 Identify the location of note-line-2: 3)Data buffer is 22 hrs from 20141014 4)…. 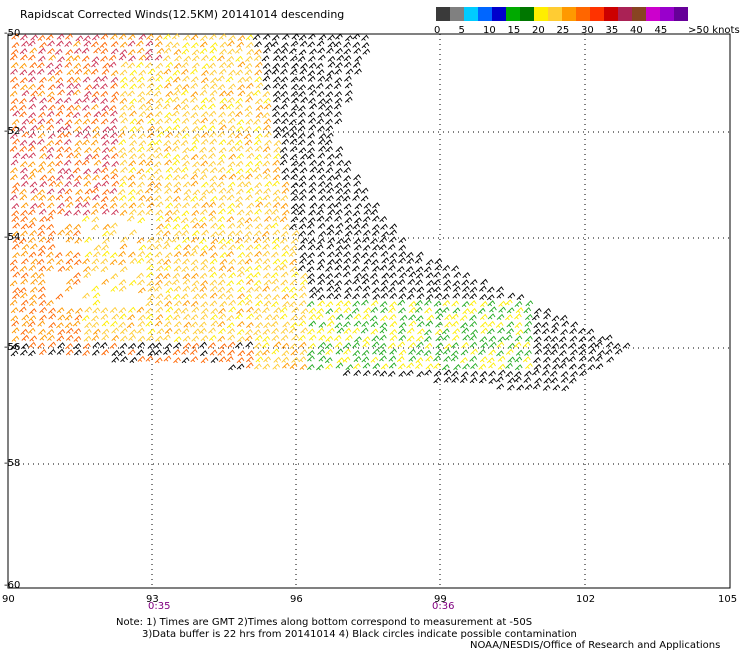
(359, 634).